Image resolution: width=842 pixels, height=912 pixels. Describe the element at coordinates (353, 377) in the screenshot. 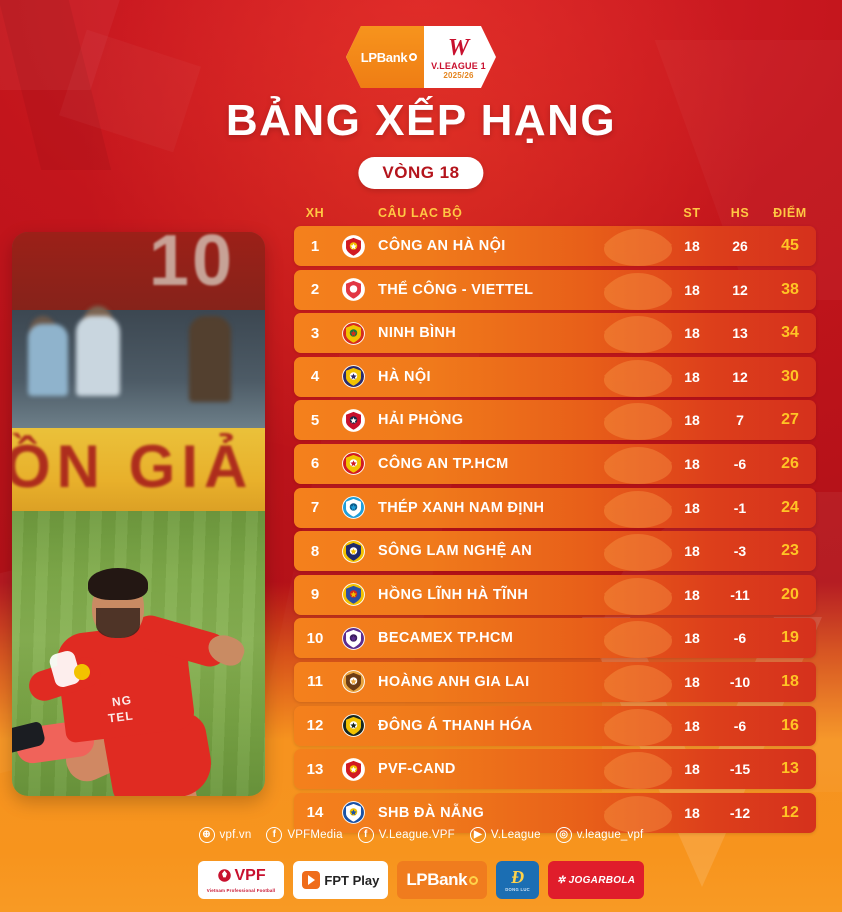

I see `hanoifc-crest-icon` at that location.